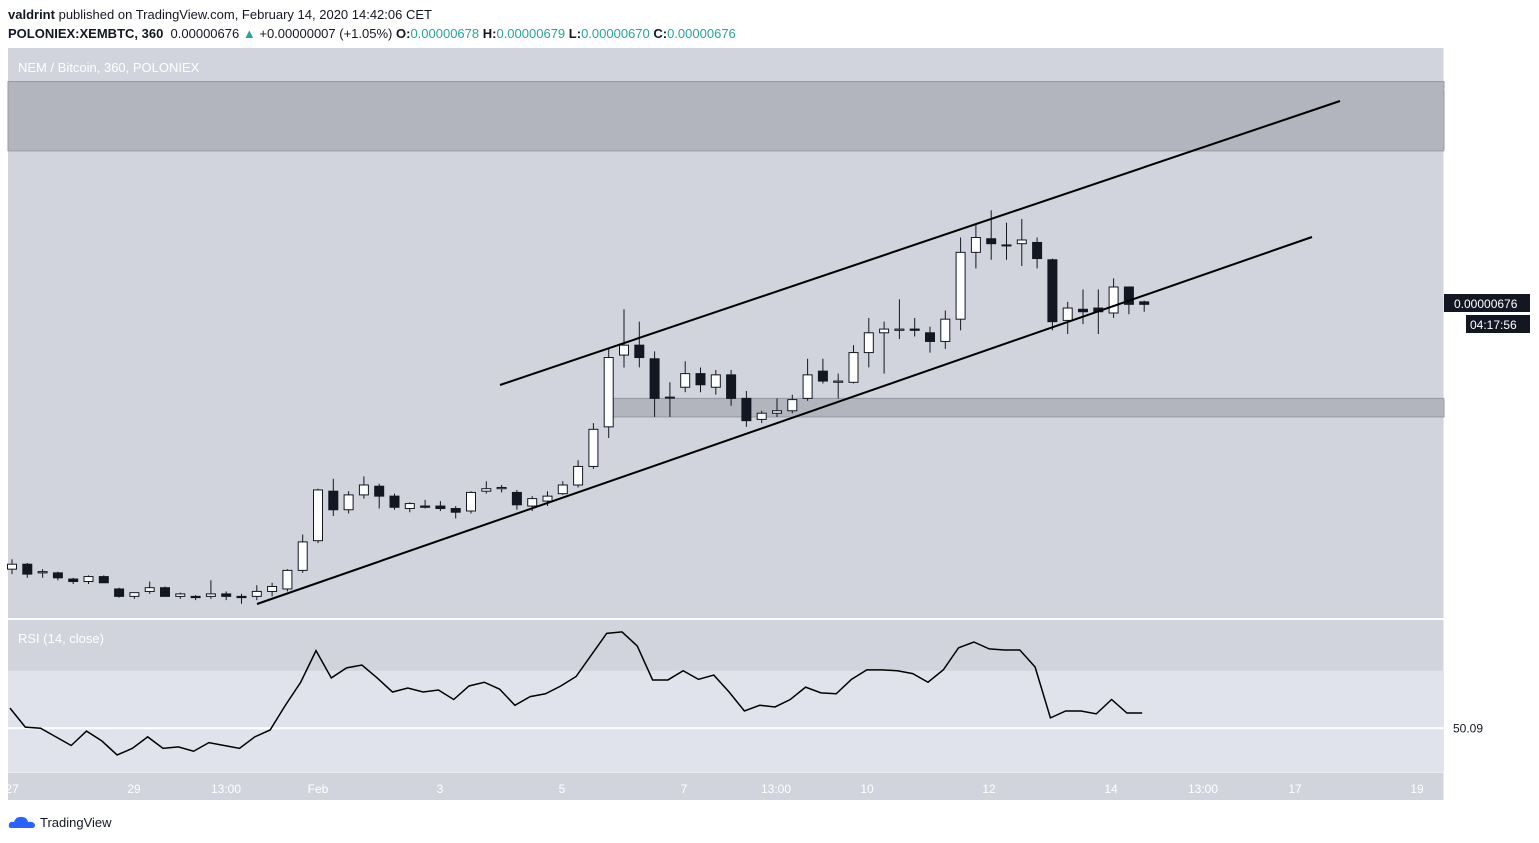 The height and width of the screenshot is (843, 1539). What do you see at coordinates (205, 33) in the screenshot?
I see `last-price: 0.00000676` at bounding box center [205, 33].